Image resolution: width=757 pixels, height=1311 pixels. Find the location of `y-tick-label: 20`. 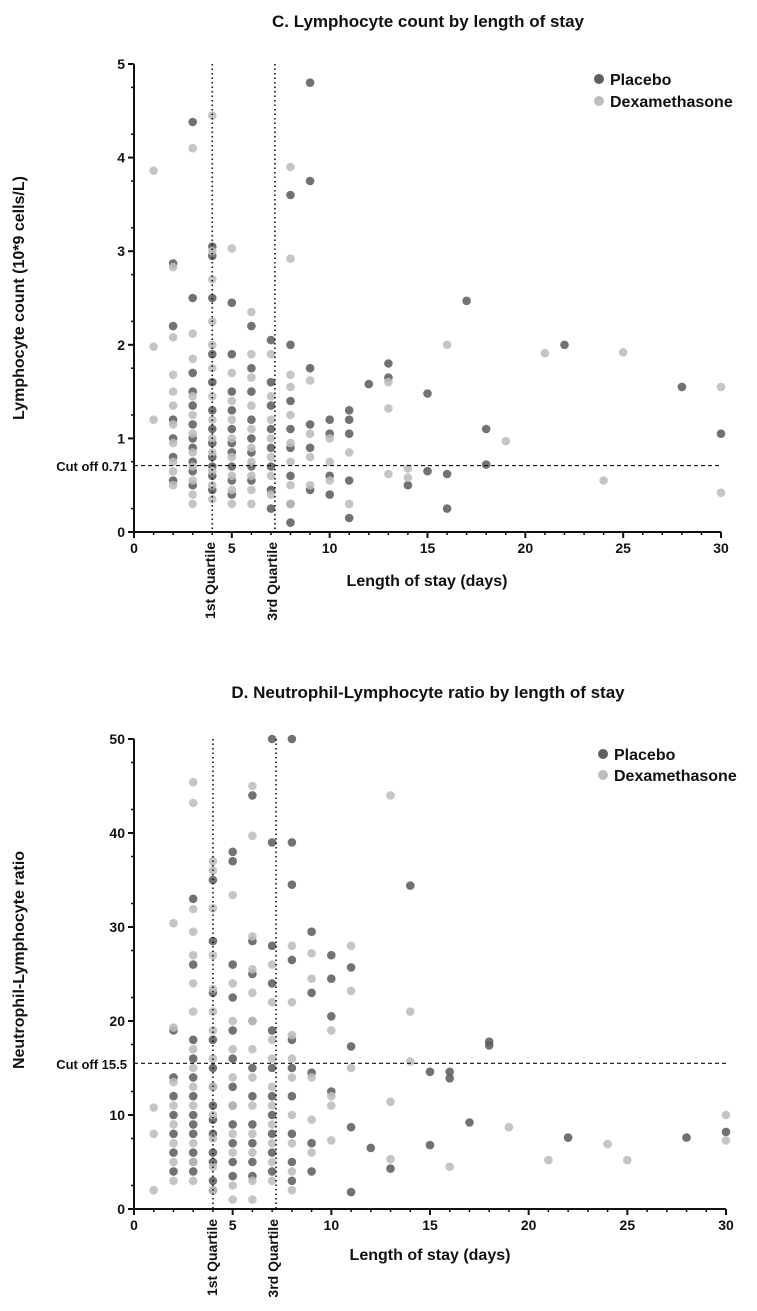

y-tick-label: 20 is located at coordinates (117, 1021).